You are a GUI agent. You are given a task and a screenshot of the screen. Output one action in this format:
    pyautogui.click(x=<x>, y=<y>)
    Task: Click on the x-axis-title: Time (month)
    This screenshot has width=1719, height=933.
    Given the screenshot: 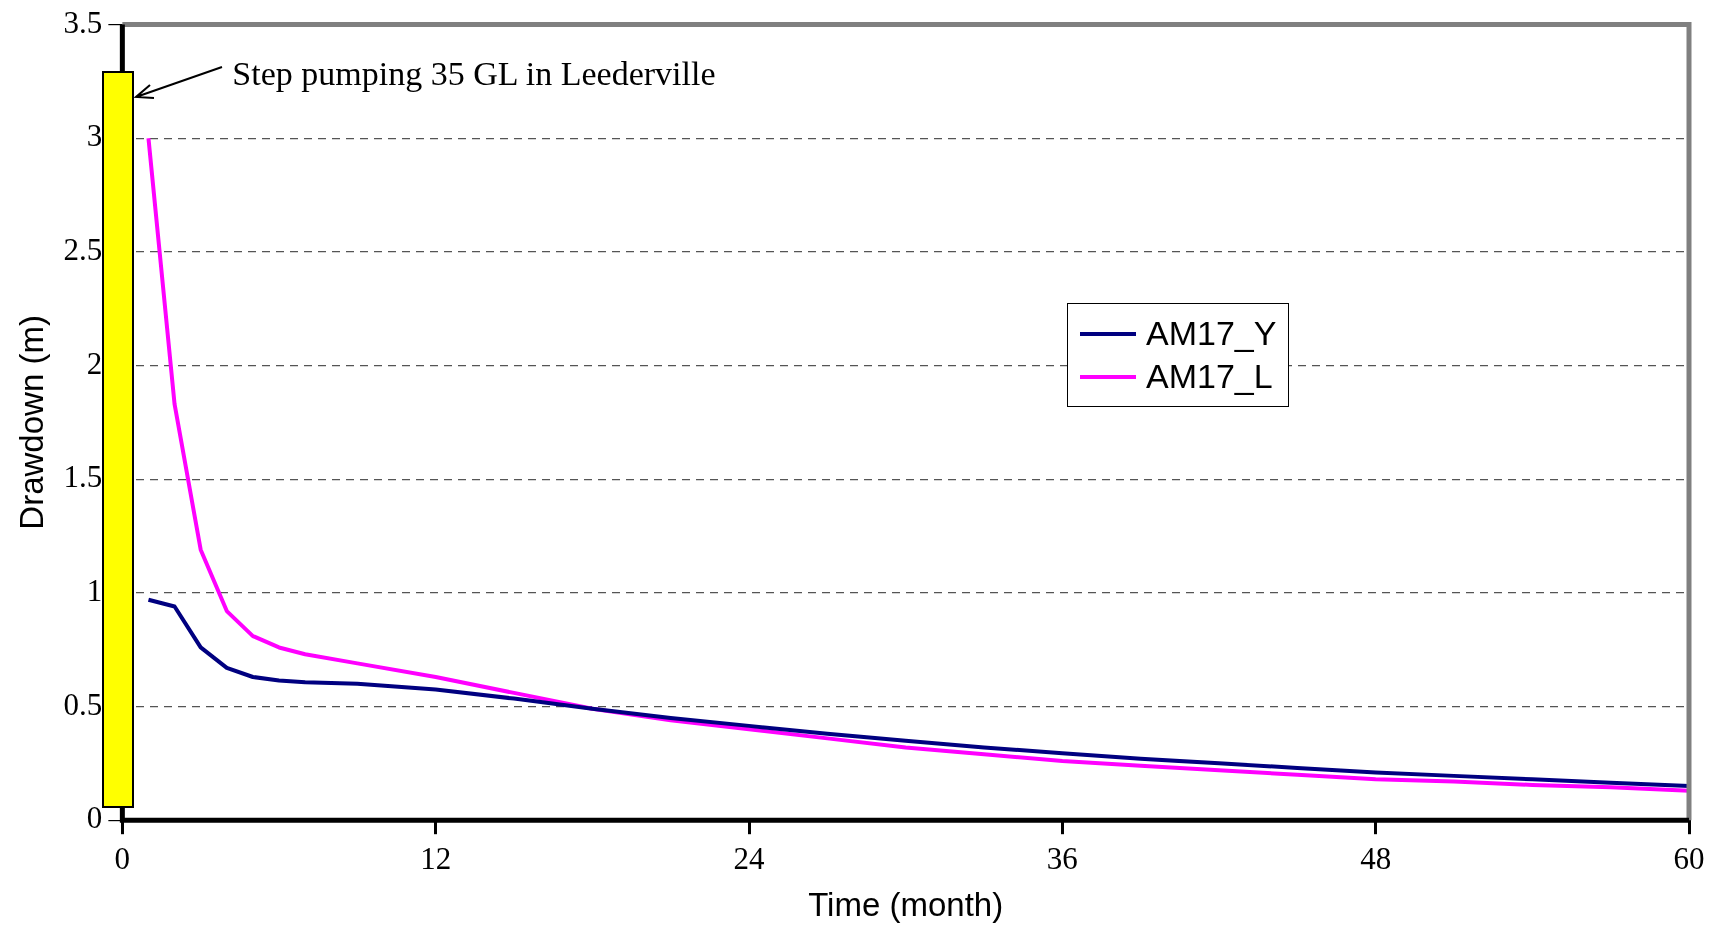 What is the action you would take?
    pyautogui.click(x=906, y=905)
    